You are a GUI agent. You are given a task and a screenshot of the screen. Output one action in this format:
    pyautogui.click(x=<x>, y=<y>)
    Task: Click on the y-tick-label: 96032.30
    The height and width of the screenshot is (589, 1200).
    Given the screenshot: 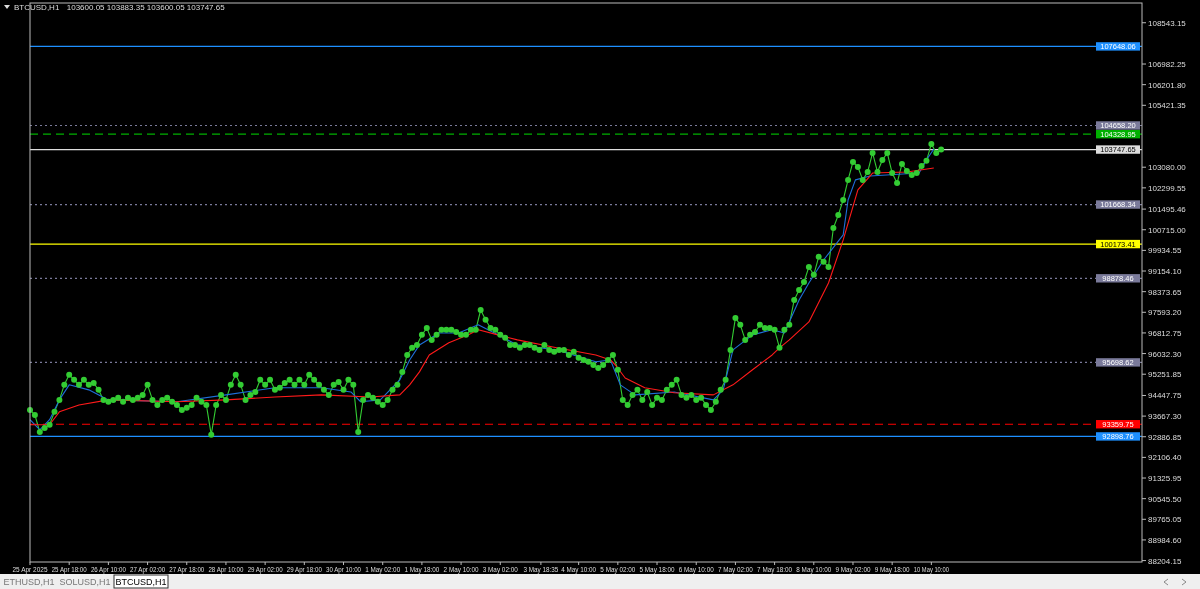 What is the action you would take?
    pyautogui.click(x=1165, y=354)
    